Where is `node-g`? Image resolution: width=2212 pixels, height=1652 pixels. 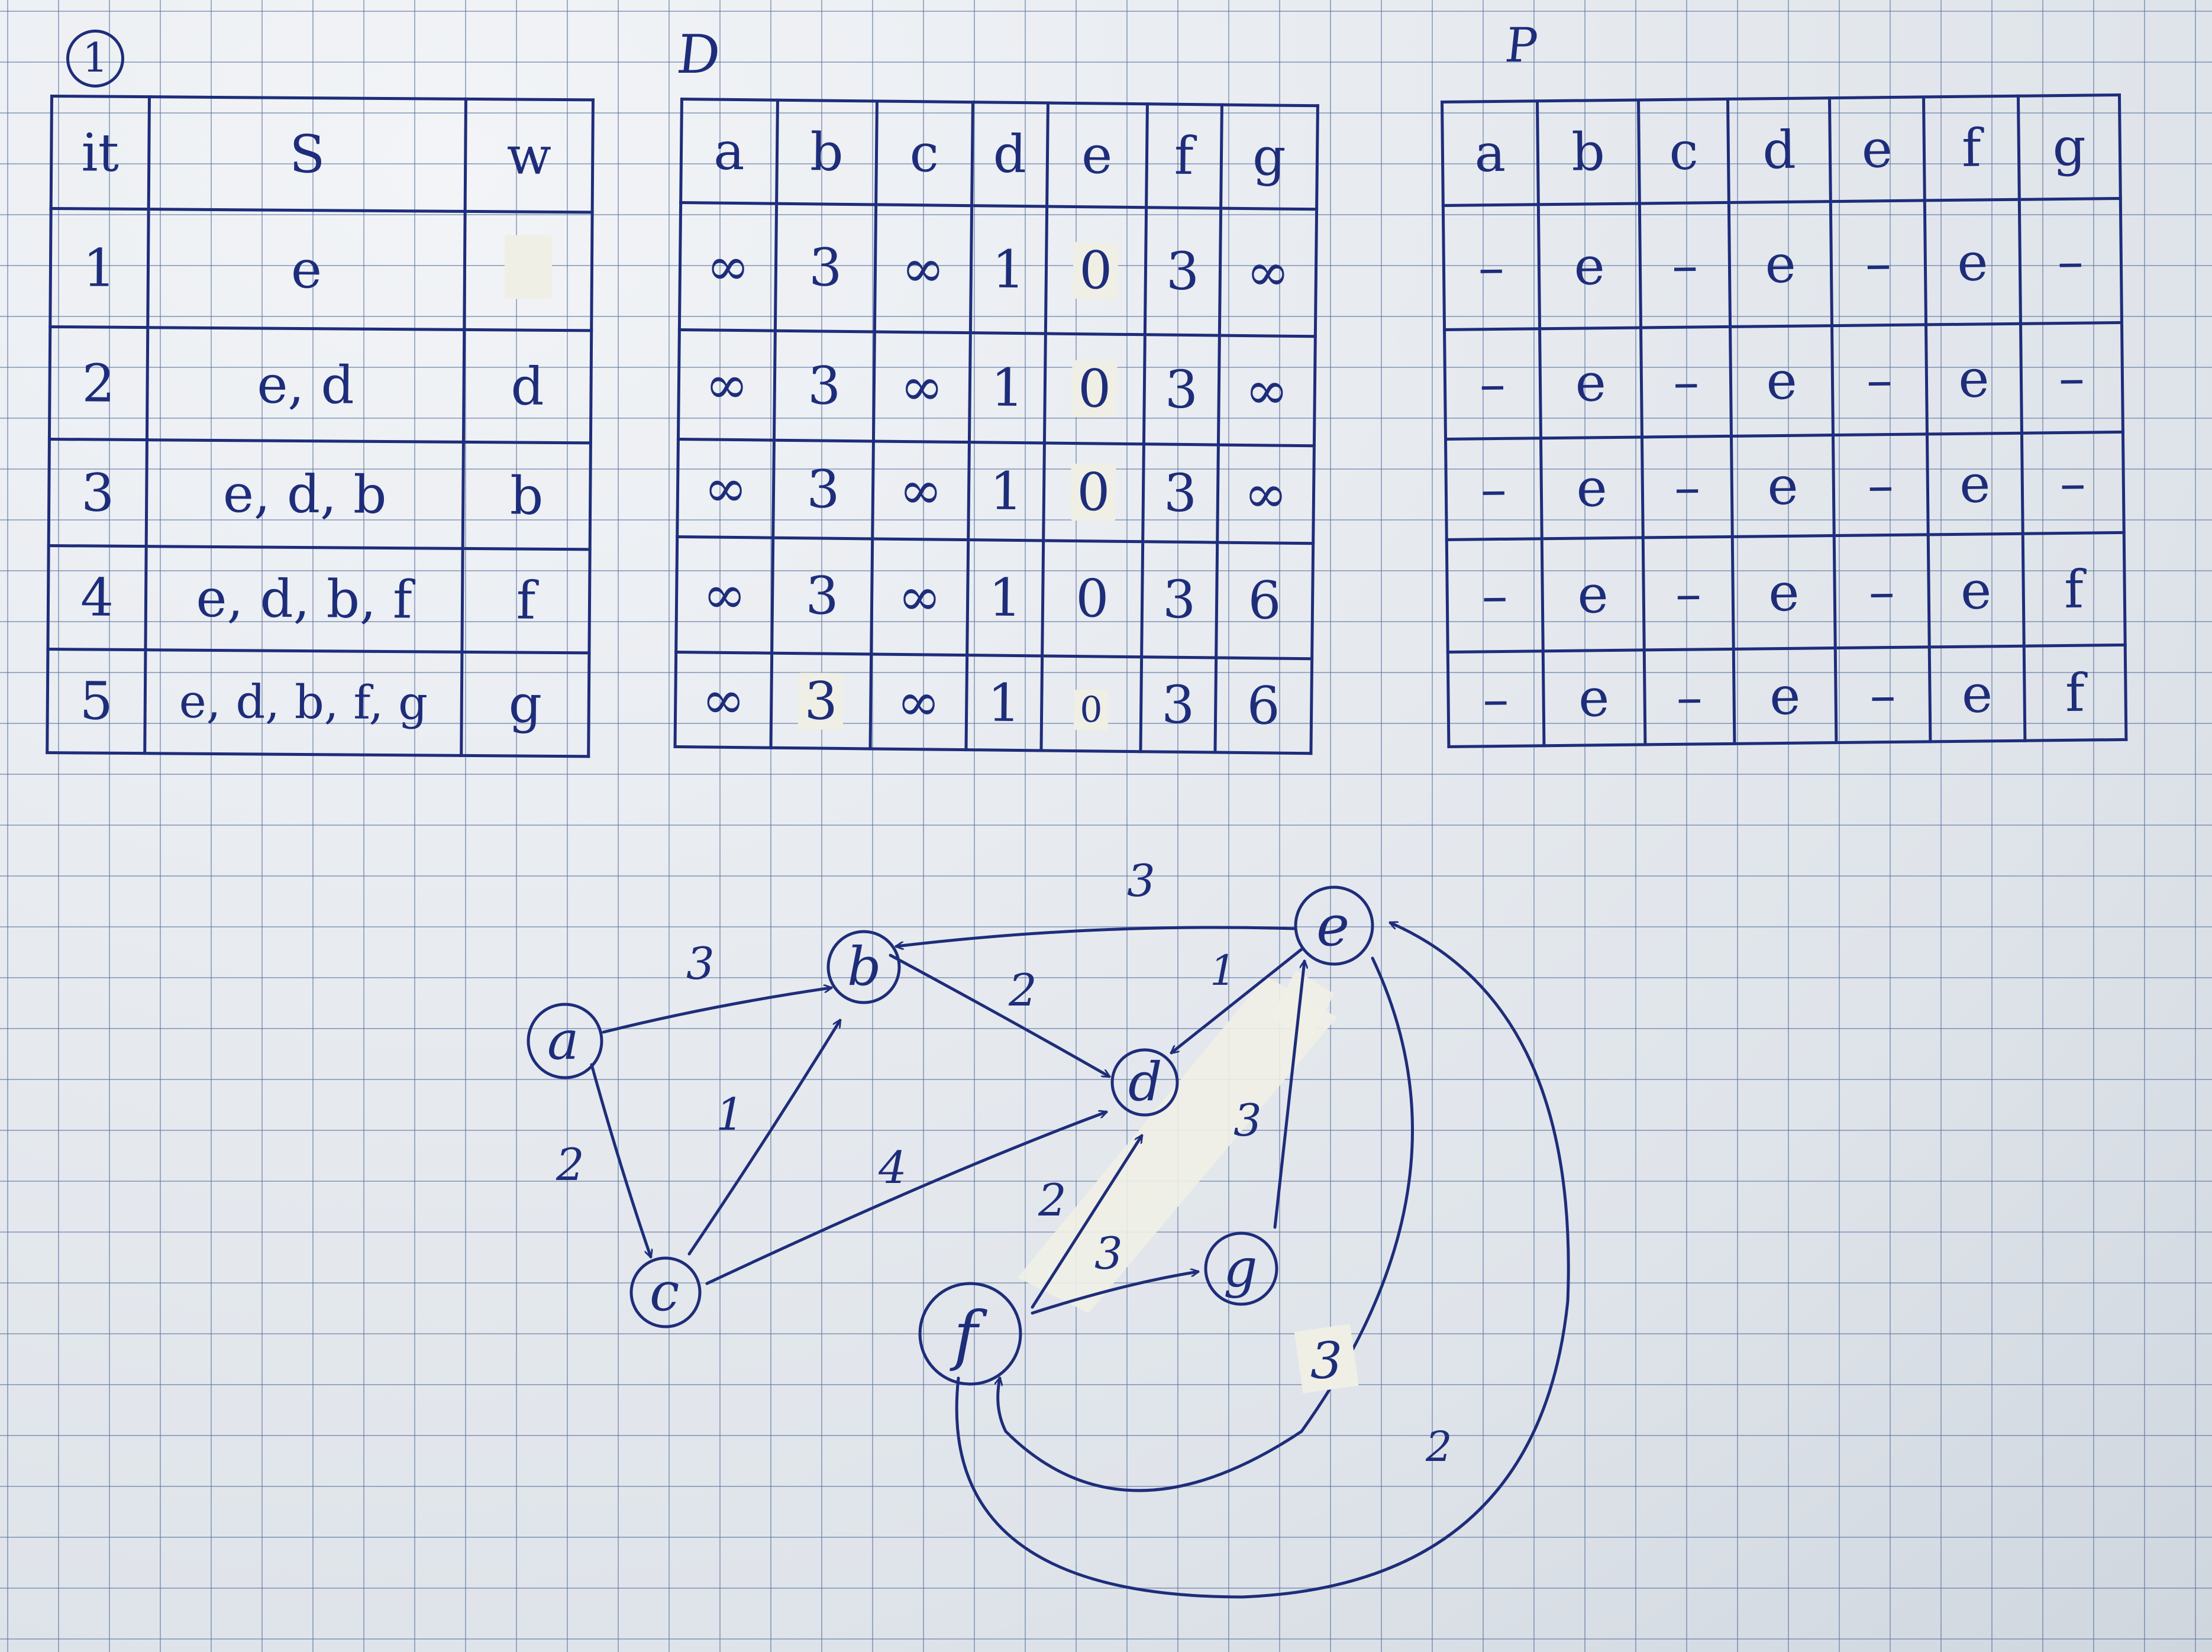
node-g is located at coordinates (1241, 1268).